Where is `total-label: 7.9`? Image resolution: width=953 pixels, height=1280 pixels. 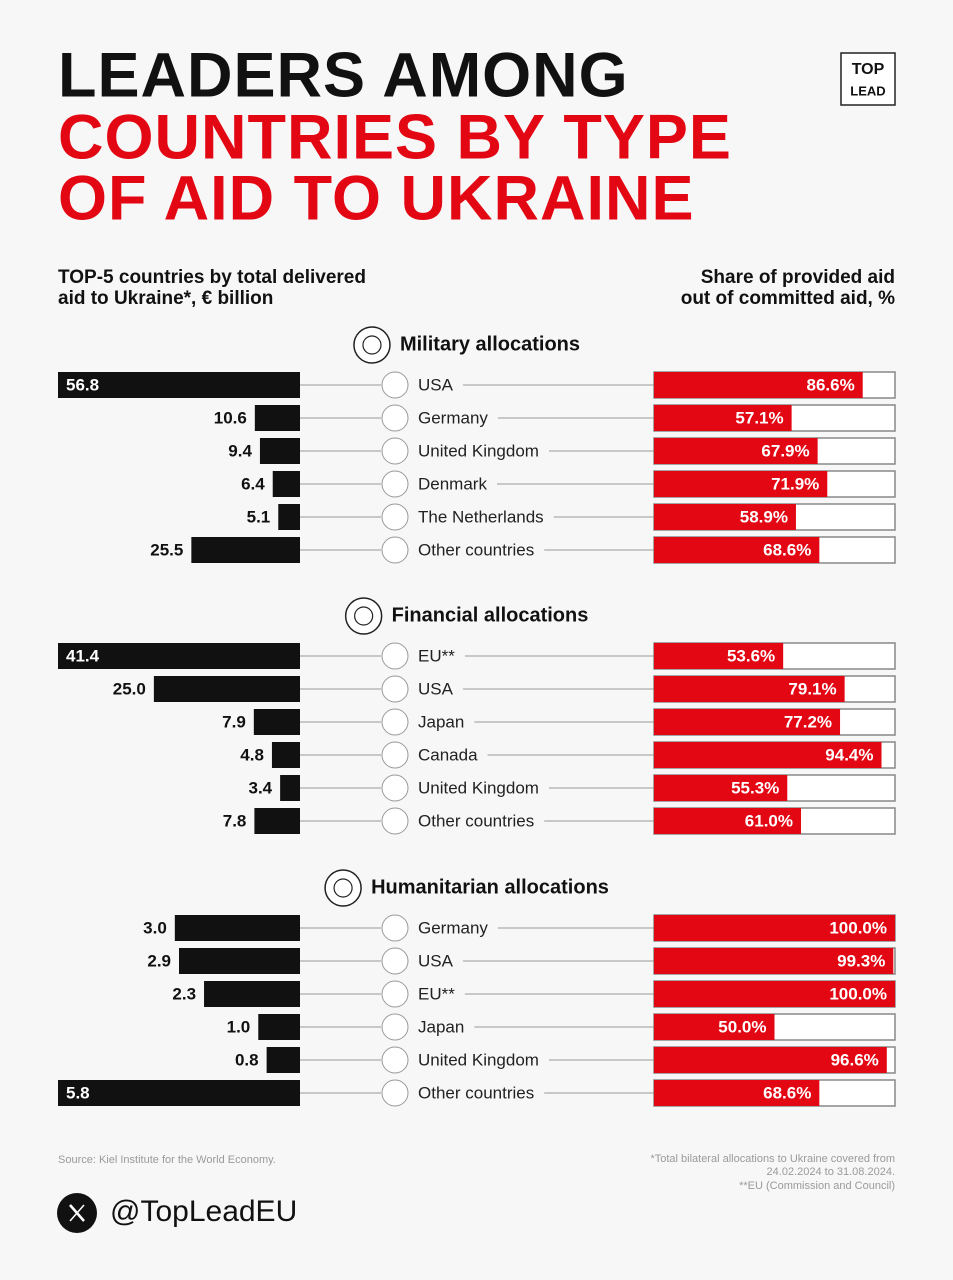
total-label: 7.9 is located at coordinates (234, 721).